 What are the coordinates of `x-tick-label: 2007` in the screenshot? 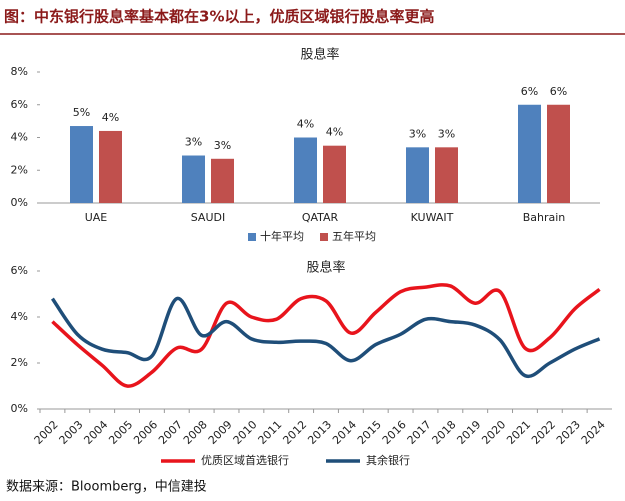 It's located at (170, 432).